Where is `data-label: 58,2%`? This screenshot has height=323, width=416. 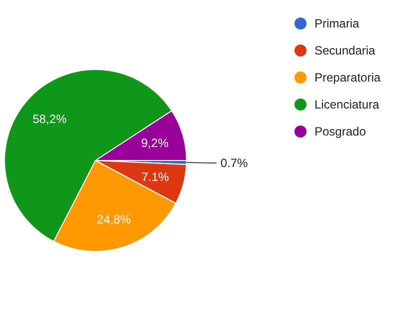 data-label: 58,2% is located at coordinates (49, 119).